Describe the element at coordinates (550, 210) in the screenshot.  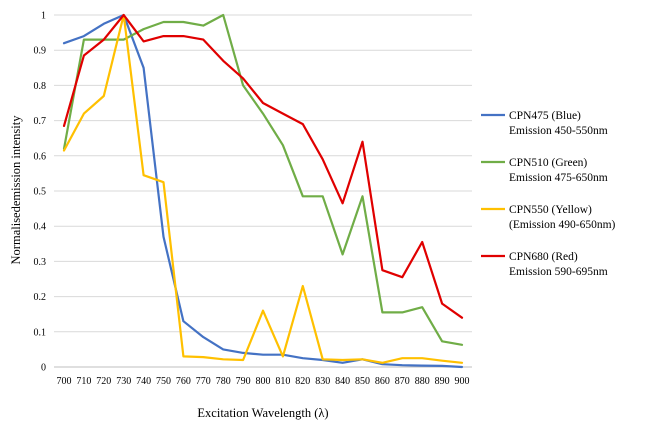
I see `legend-label: CPN550 (Yellow)` at that location.